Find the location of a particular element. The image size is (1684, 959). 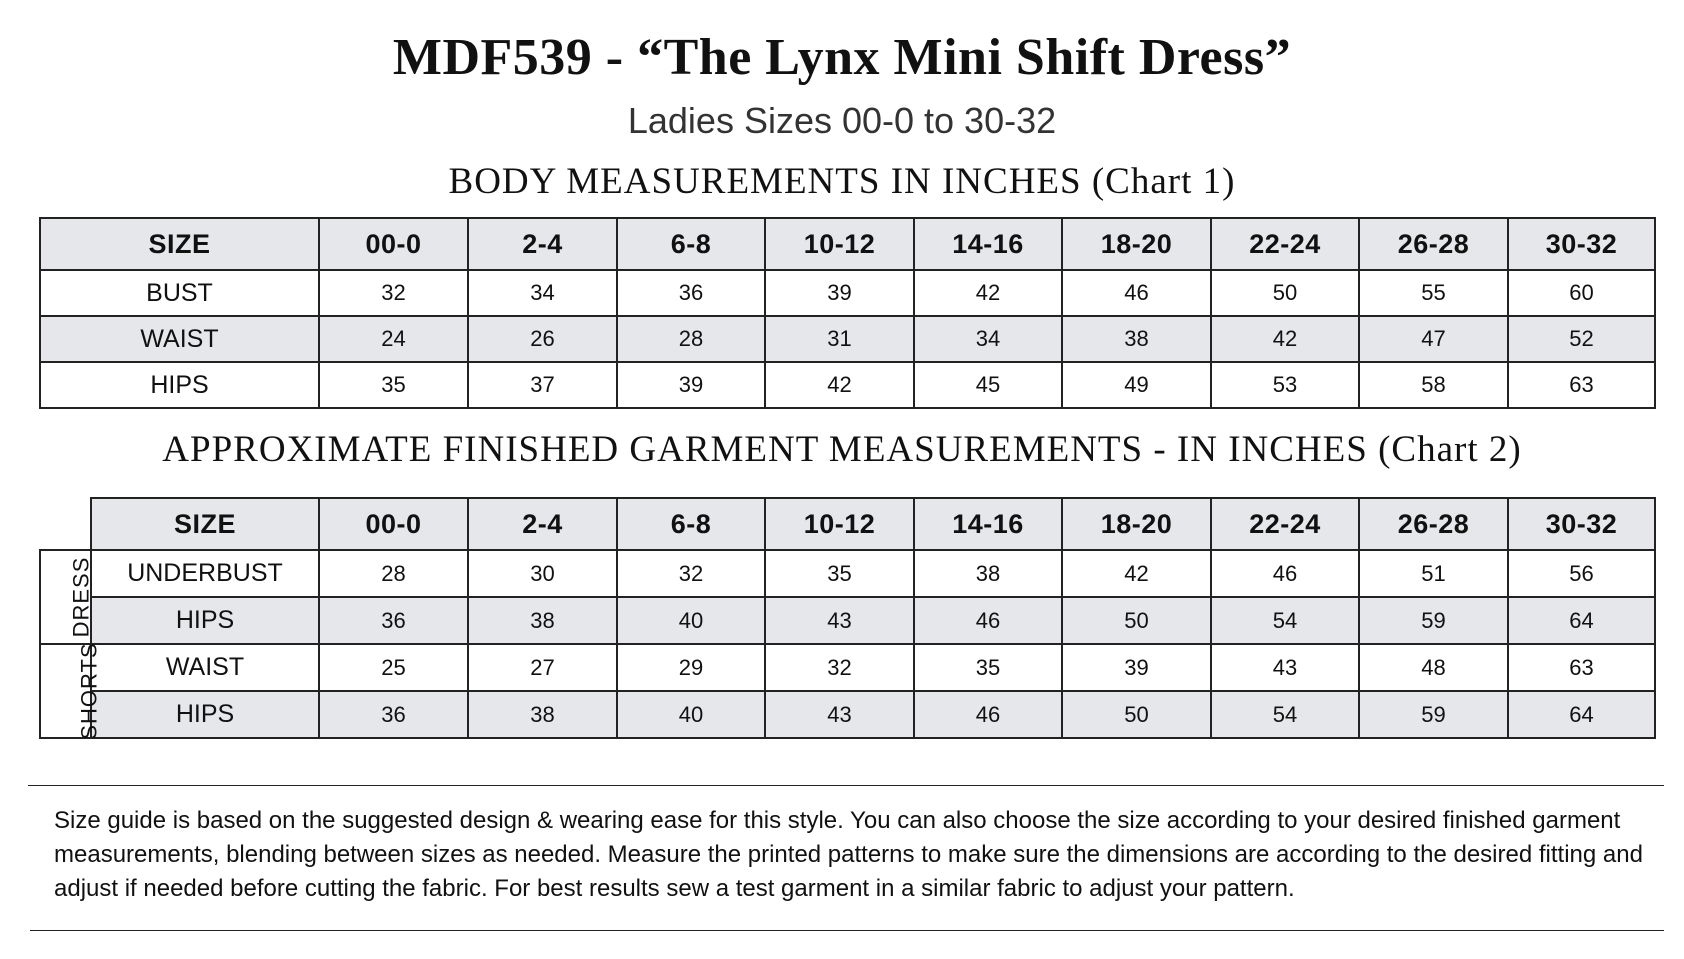

page-title: MDF539 - “The Lynx Mini Shift Dress” is located at coordinates (842, 57).